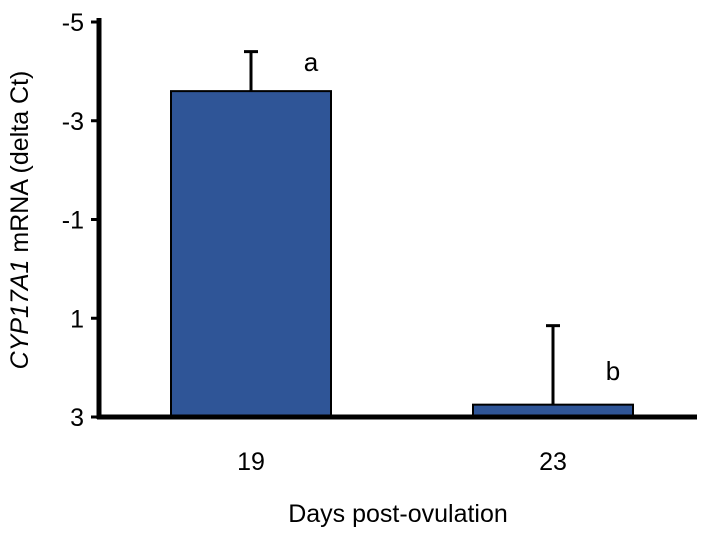 This screenshot has width=708, height=534. What do you see at coordinates (77, 319) in the screenshot?
I see `y-tick-label: 1` at bounding box center [77, 319].